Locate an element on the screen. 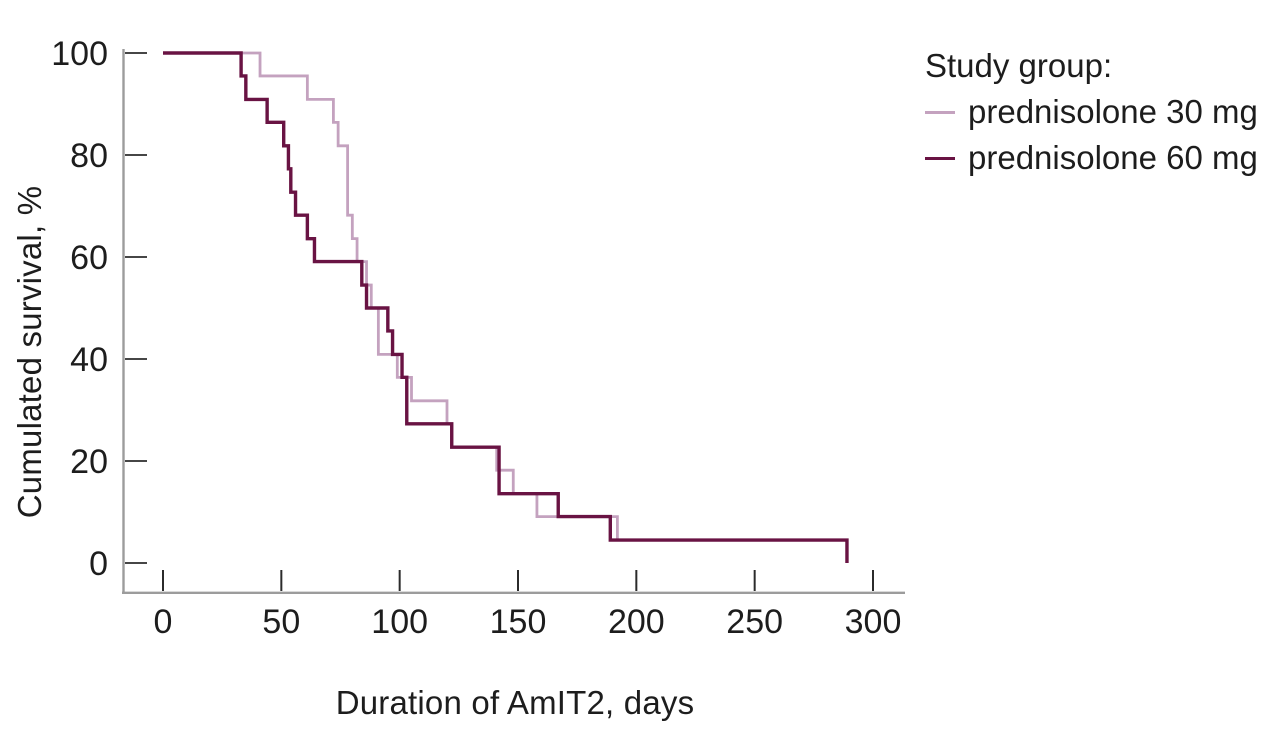 The image size is (1277, 750). y-tick-label-60: 60 is located at coordinates (89, 258).